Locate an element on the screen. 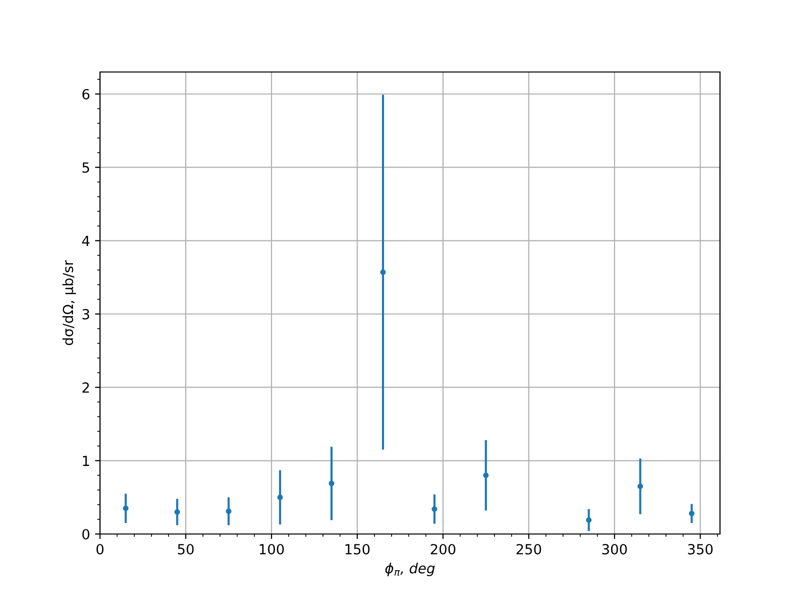 The image size is (800, 600). x-tick-label: 200 is located at coordinates (443, 549).